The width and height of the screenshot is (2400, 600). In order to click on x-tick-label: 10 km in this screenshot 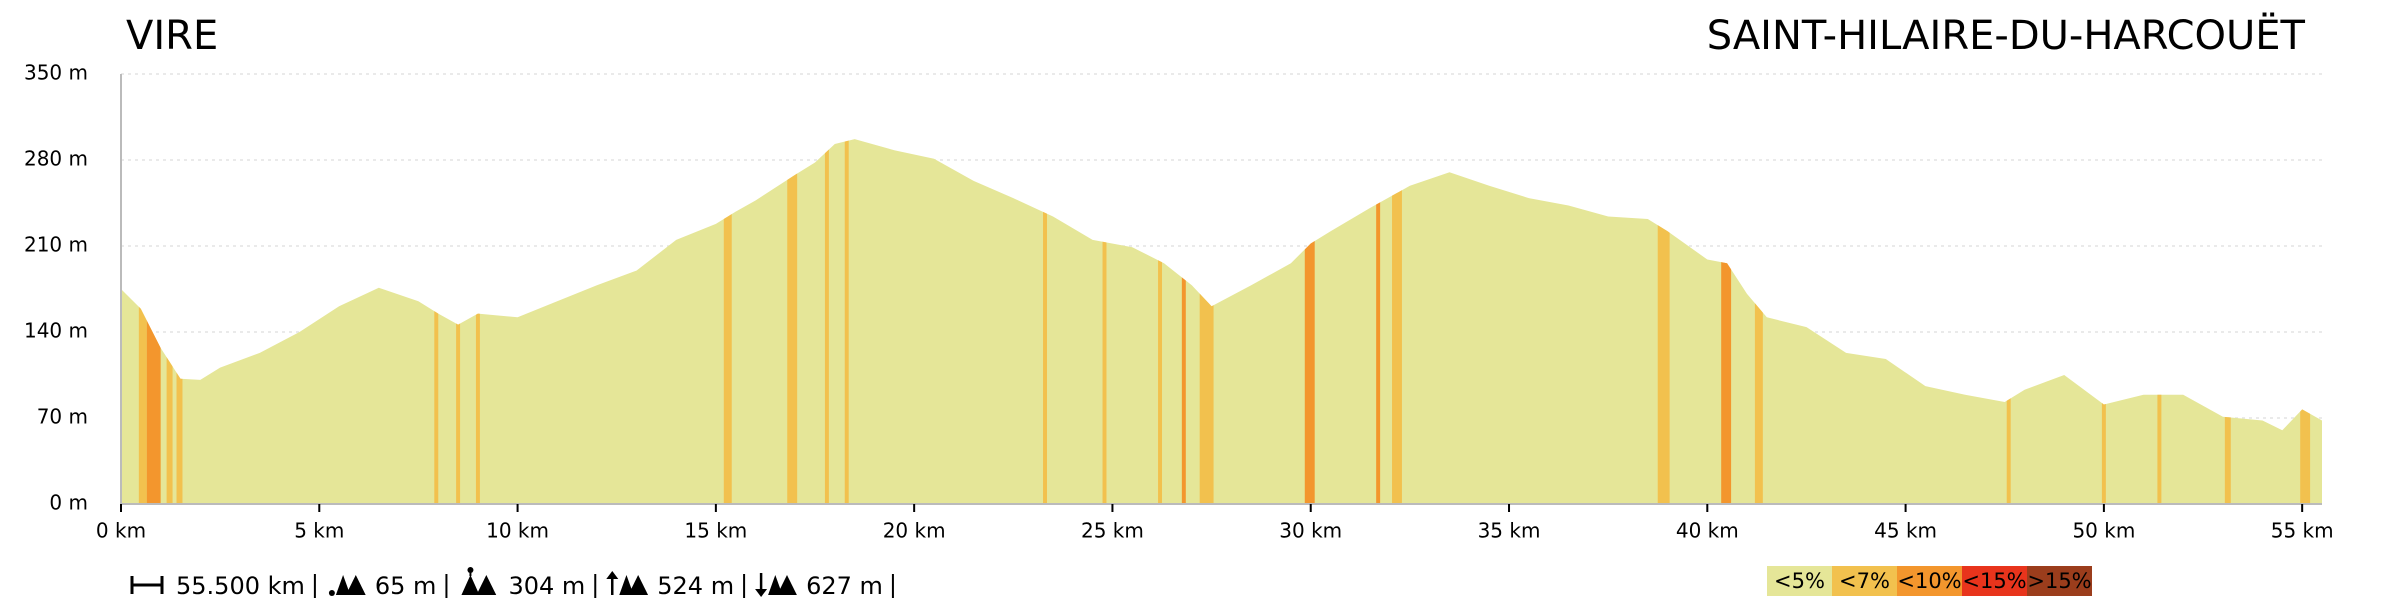, I will do `click(517, 531)`.